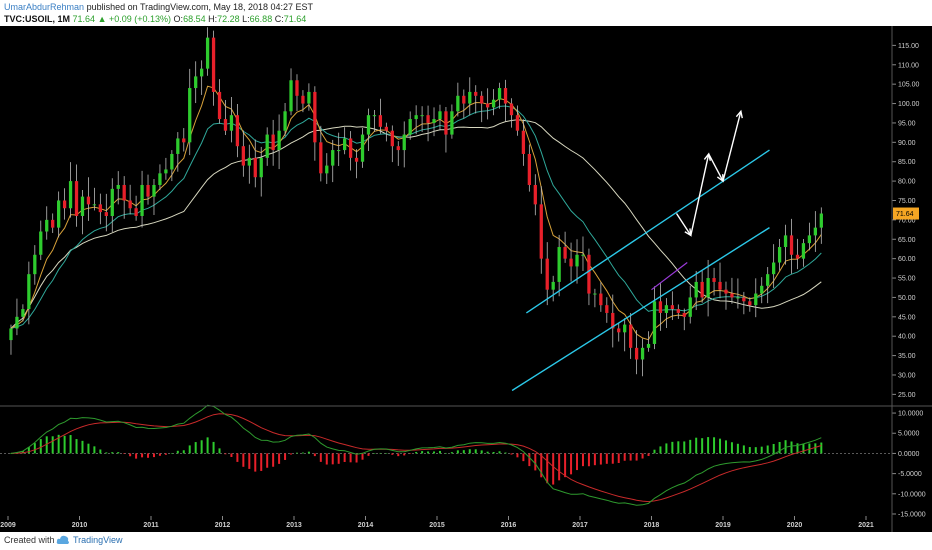  I want to click on author-link: UmarAbdurRehman, so click(44, 7).